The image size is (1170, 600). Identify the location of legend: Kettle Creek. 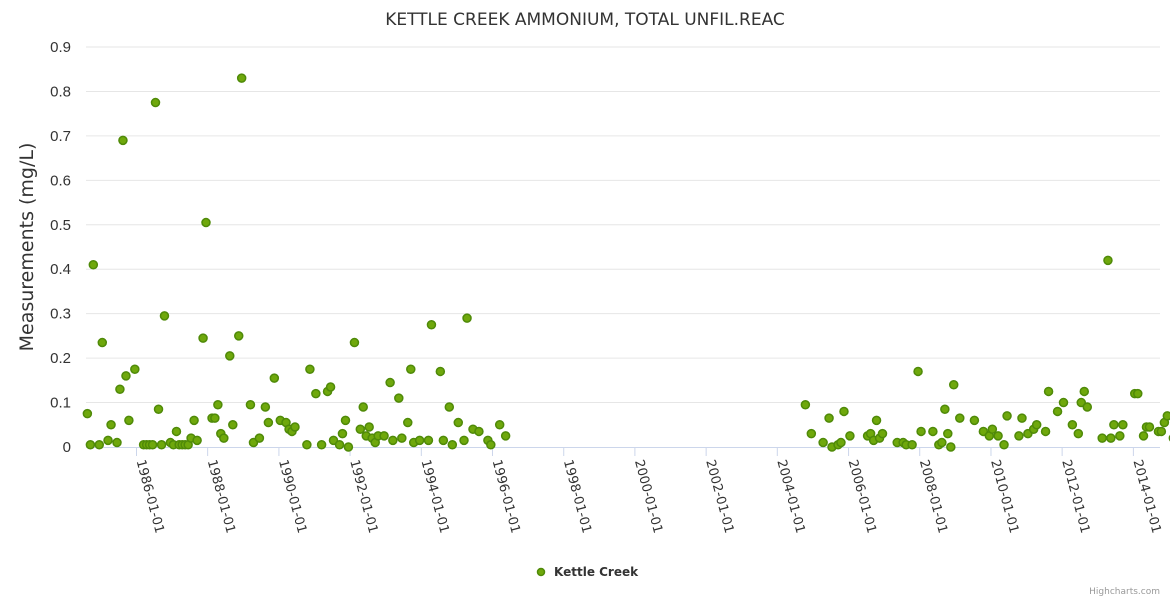
(588, 572).